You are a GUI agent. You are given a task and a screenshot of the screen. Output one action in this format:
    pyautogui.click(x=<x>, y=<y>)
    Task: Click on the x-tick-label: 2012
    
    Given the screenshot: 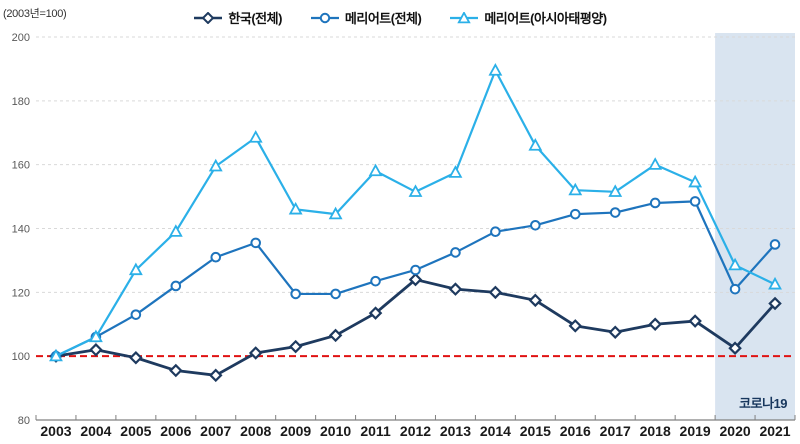 What is the action you would take?
    pyautogui.click(x=415, y=431)
    